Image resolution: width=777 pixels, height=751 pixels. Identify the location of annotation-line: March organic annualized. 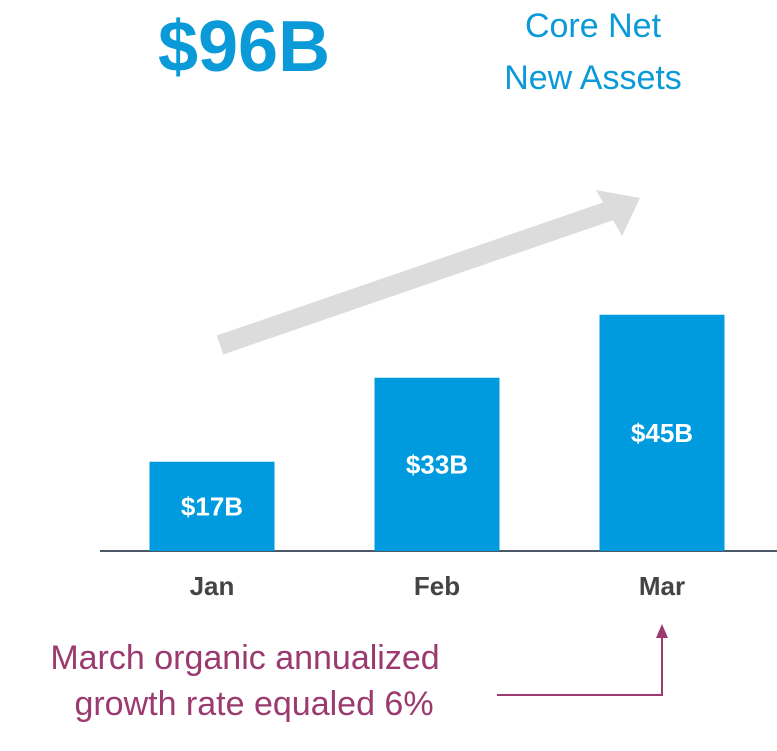
(244, 658).